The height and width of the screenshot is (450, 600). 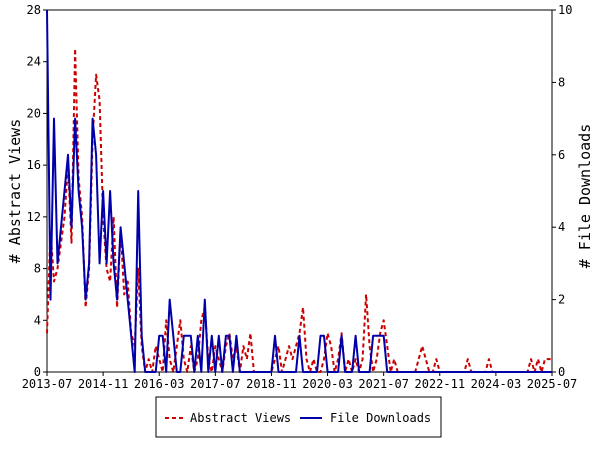 I want to click on y-tick-label: 16, so click(x=34, y=165).